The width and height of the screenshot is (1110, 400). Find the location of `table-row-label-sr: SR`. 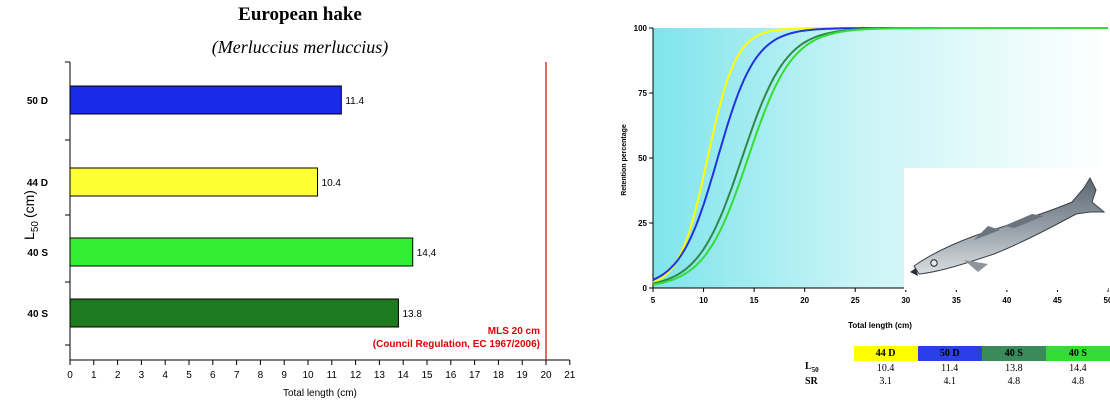

table-row-label-sr: SR is located at coordinates (811, 381).